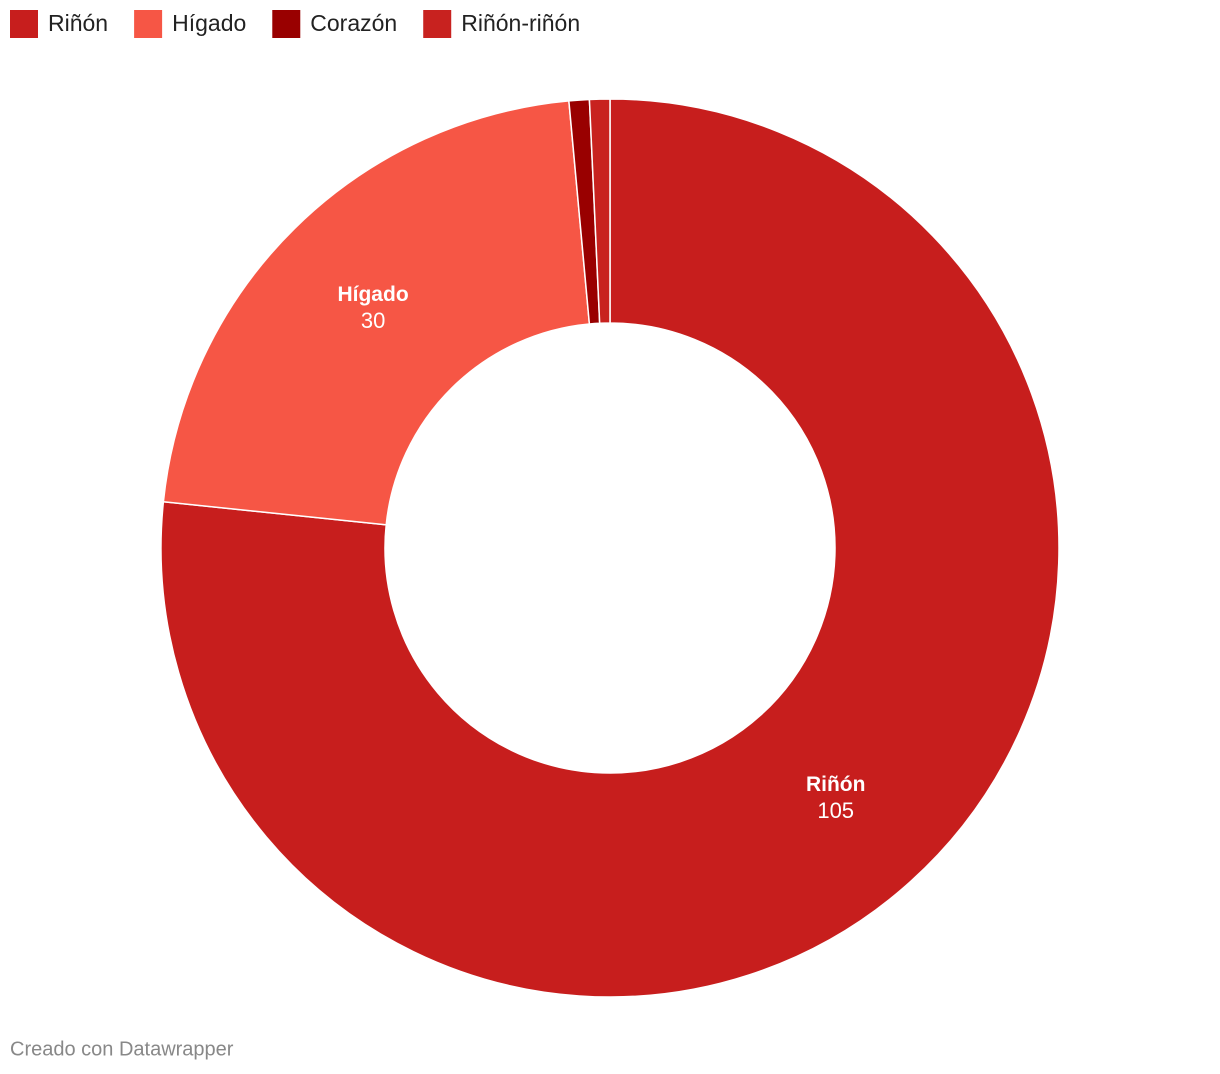 This screenshot has height=1074, width=1220. What do you see at coordinates (209, 23) in the screenshot?
I see `legend-label: Hígado` at bounding box center [209, 23].